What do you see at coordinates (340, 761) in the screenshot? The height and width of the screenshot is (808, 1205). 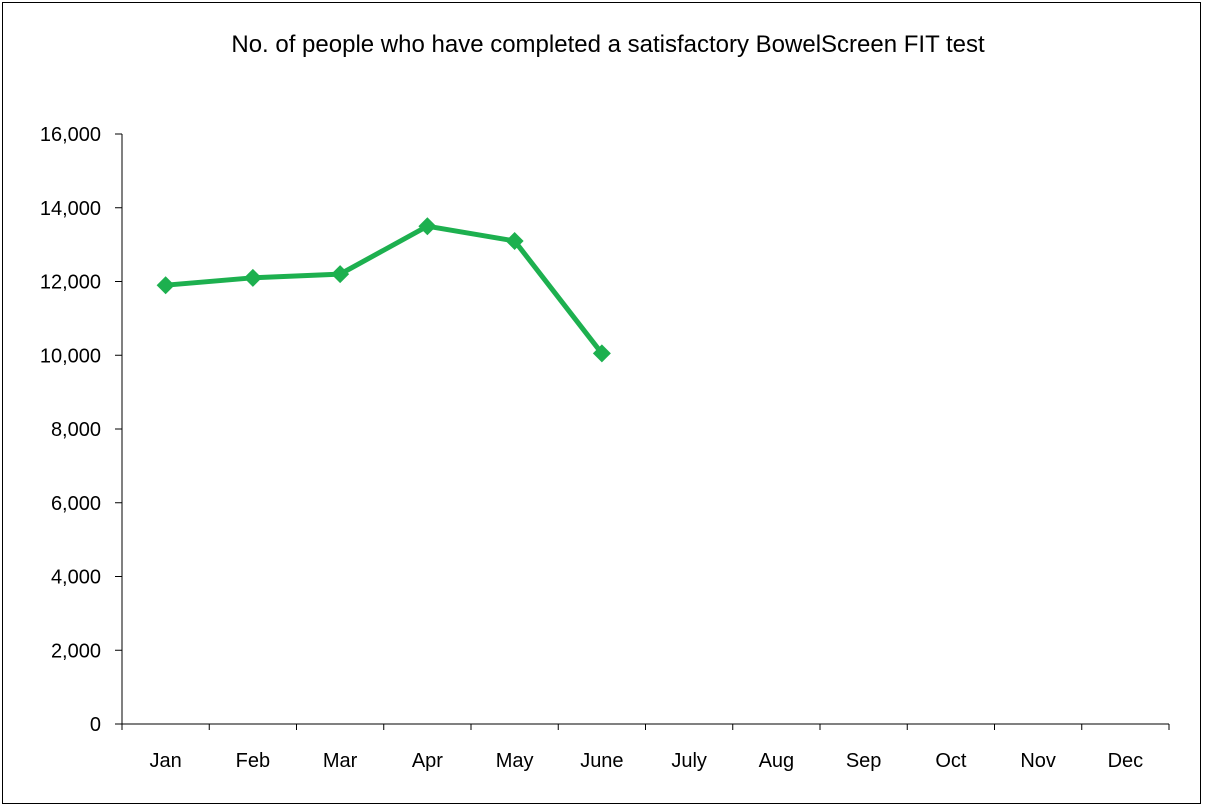 I see `x-tick-label: Mar` at bounding box center [340, 761].